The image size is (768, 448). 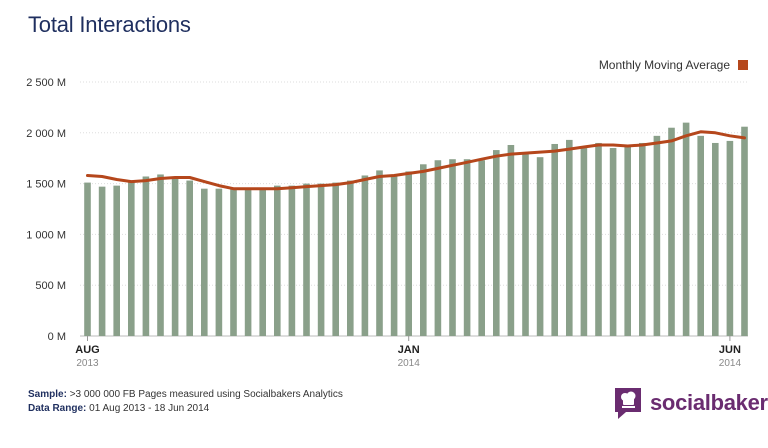 I want to click on x-tick-month: JAN, so click(x=409, y=350).